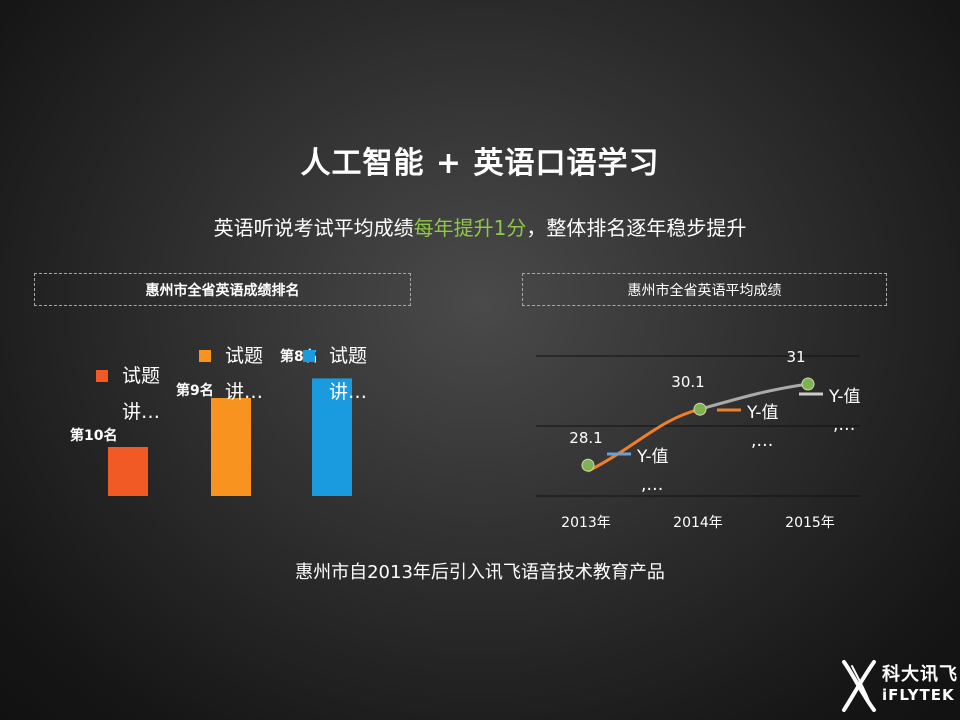 The width and height of the screenshot is (960, 720). Describe the element at coordinates (636, 228) in the screenshot. I see `subtitle-suffix: ，整体排名逐年稳步提升` at that location.